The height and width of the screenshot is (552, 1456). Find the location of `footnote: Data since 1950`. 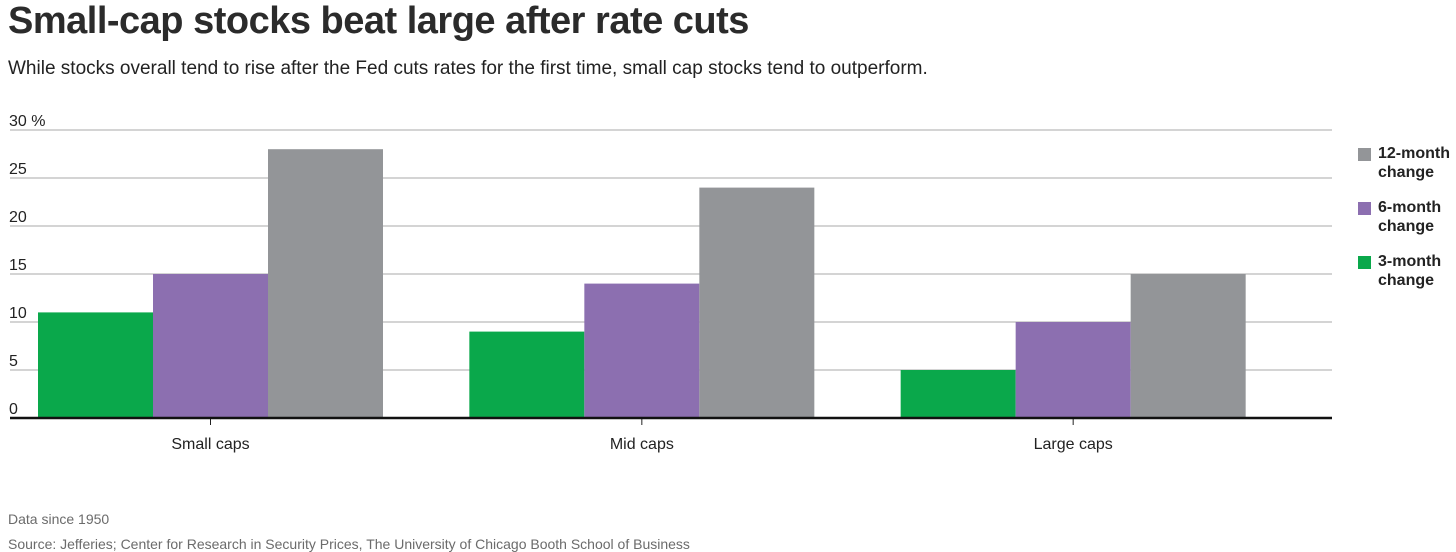

footnote: Data since 1950 is located at coordinates (59, 519).